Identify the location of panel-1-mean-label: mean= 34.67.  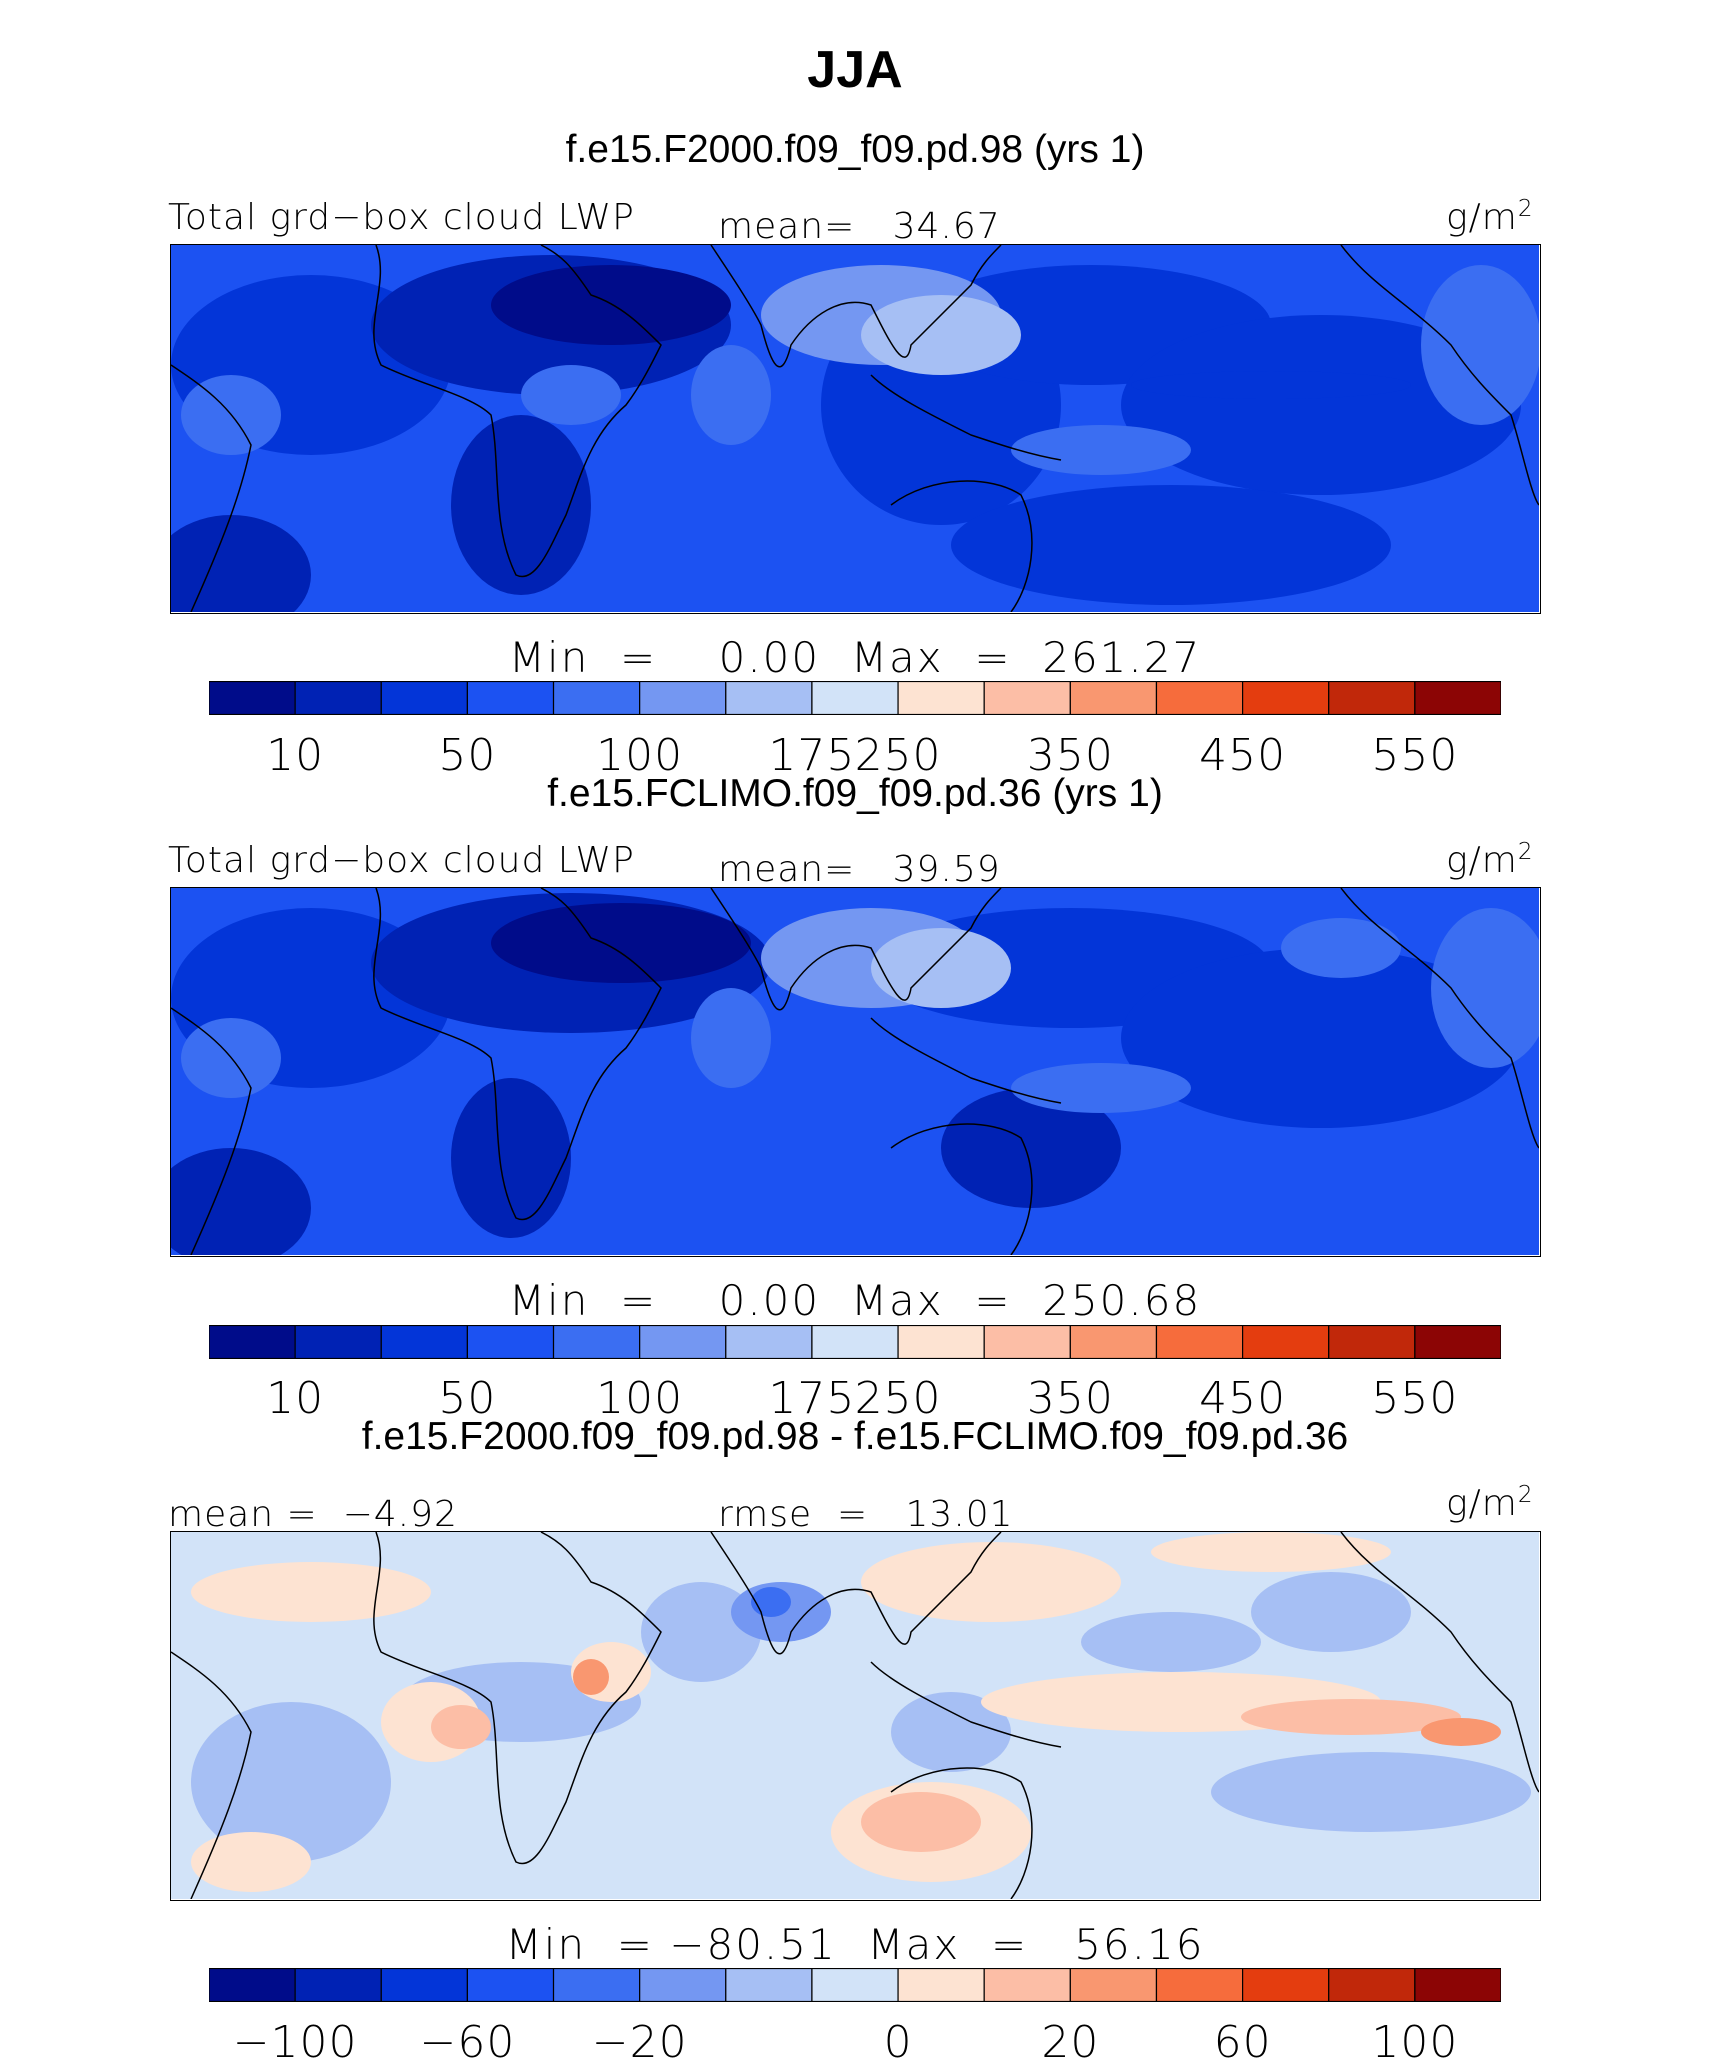
(859, 226).